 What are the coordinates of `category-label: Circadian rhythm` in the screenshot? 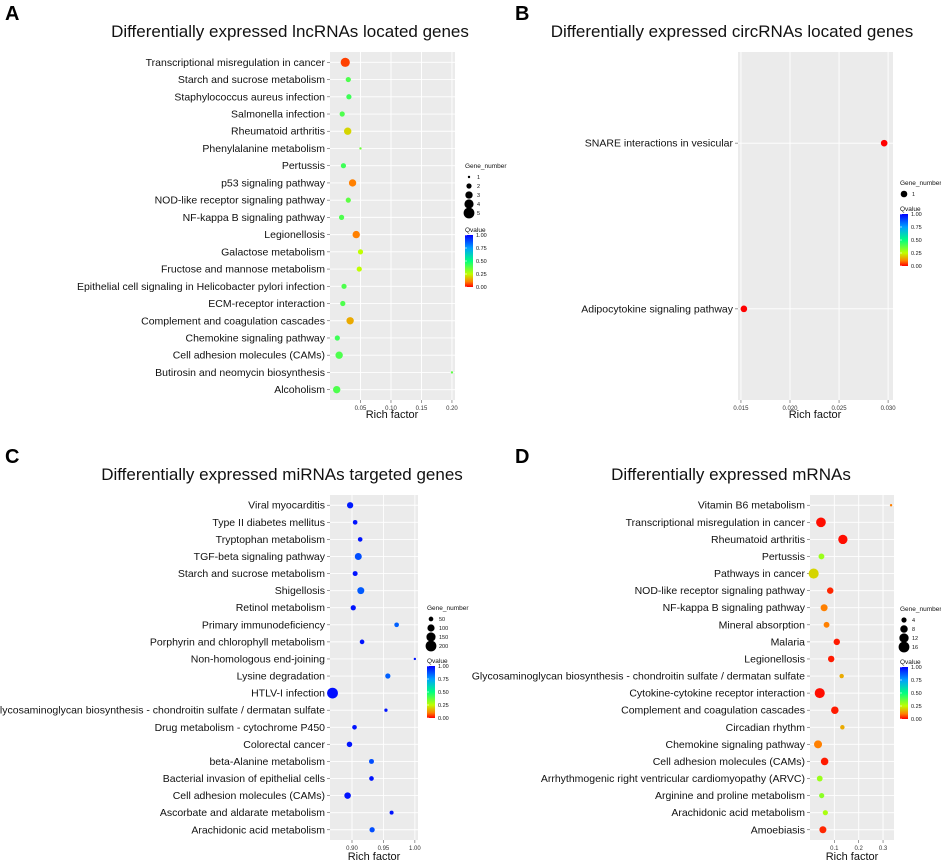 It's located at (766, 728).